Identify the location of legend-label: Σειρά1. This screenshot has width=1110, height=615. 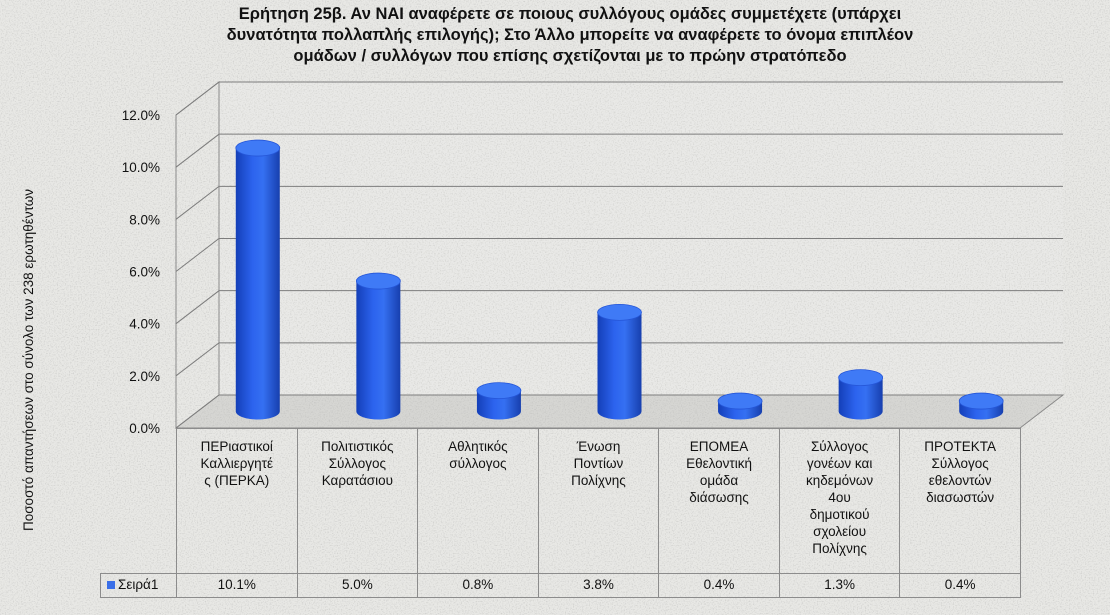
(138, 584).